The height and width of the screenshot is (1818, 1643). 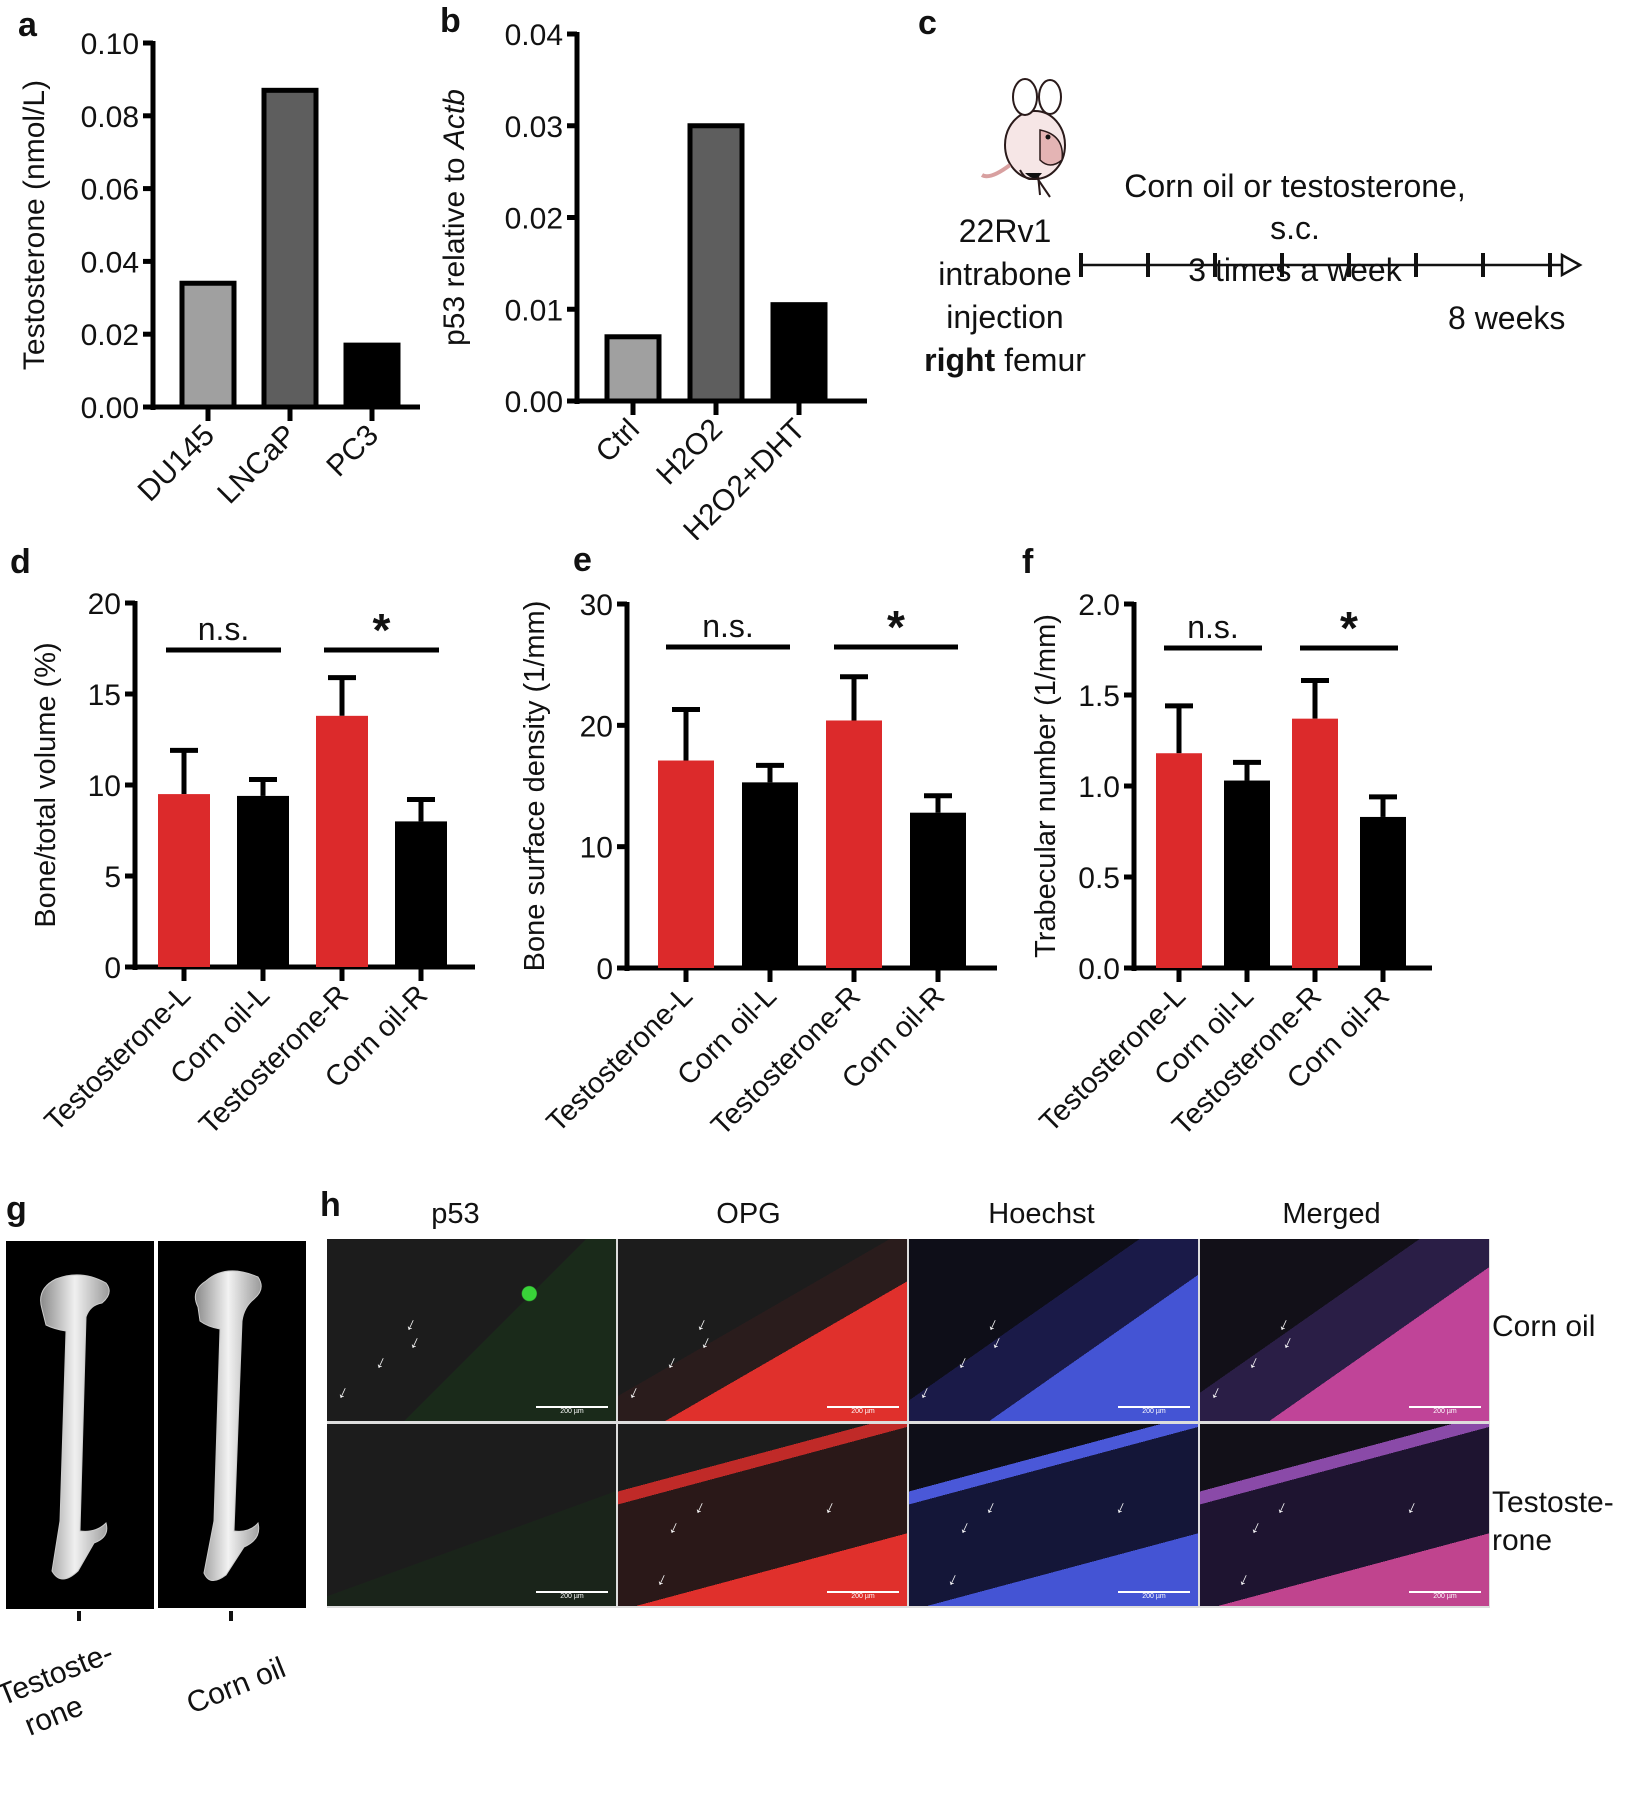 What do you see at coordinates (236, 1686) in the screenshot?
I see `bone-label-corn-oil: Corn oil` at bounding box center [236, 1686].